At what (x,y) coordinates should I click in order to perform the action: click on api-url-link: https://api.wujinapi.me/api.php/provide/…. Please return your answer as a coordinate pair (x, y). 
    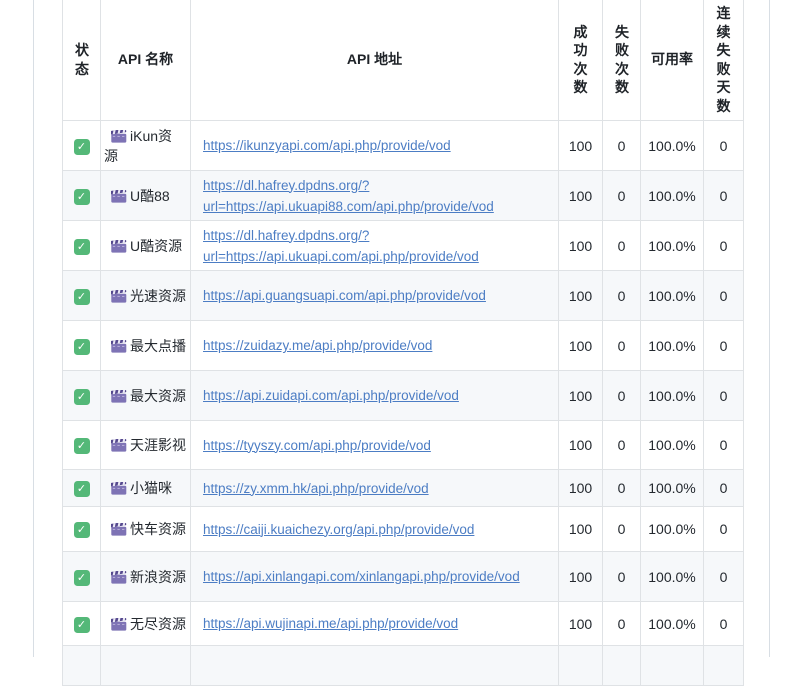
    Looking at the image, I should click on (330, 623).